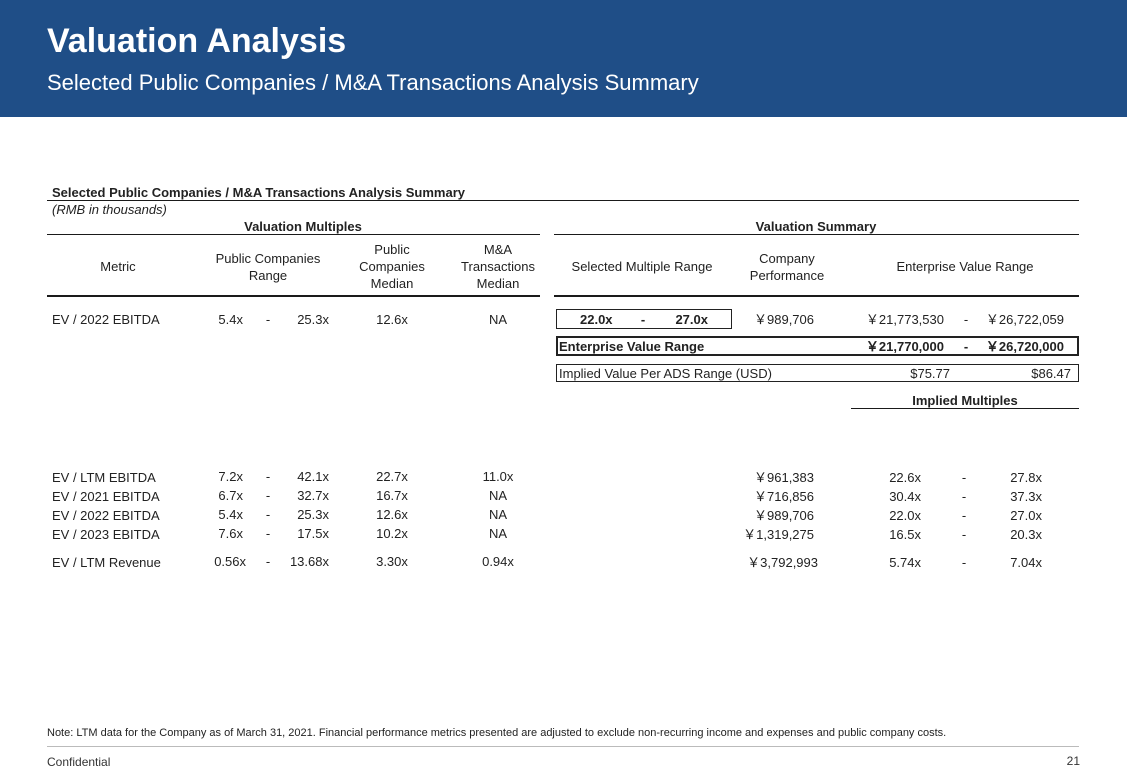 Image resolution: width=1127 pixels, height=780 pixels. I want to click on row-metric: EV / 2022 EBITDA, so click(106, 515).